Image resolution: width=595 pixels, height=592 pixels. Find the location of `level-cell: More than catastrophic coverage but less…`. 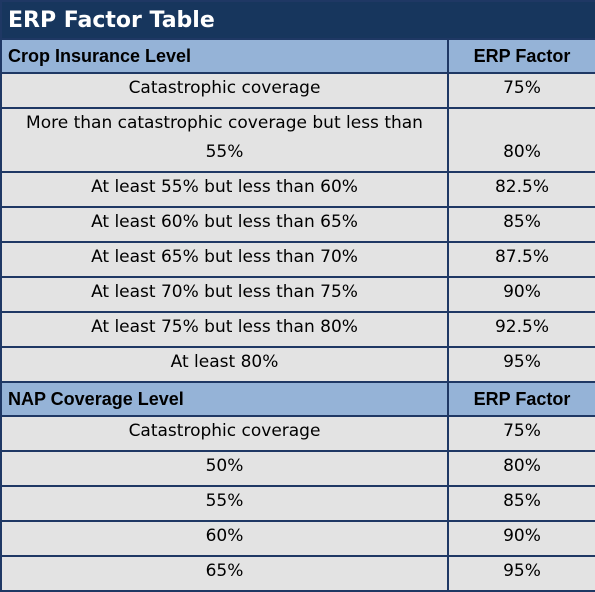

level-cell: More than catastrophic coverage but less… is located at coordinates (224, 140).